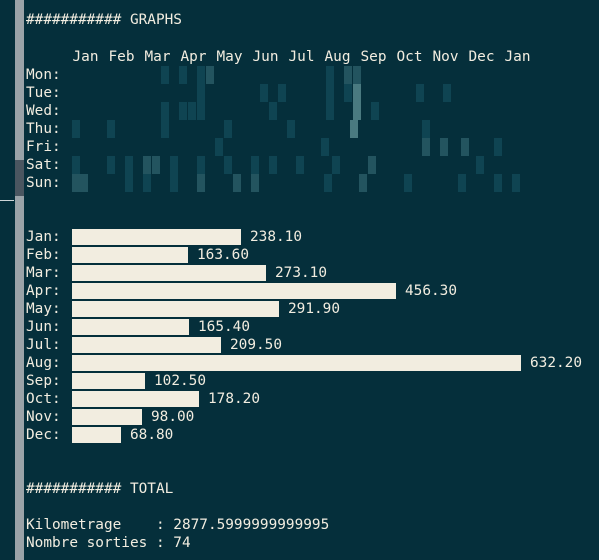 This screenshot has width=599, height=560. Describe the element at coordinates (19, 178) in the screenshot. I see `scrollbar-thumb` at that location.